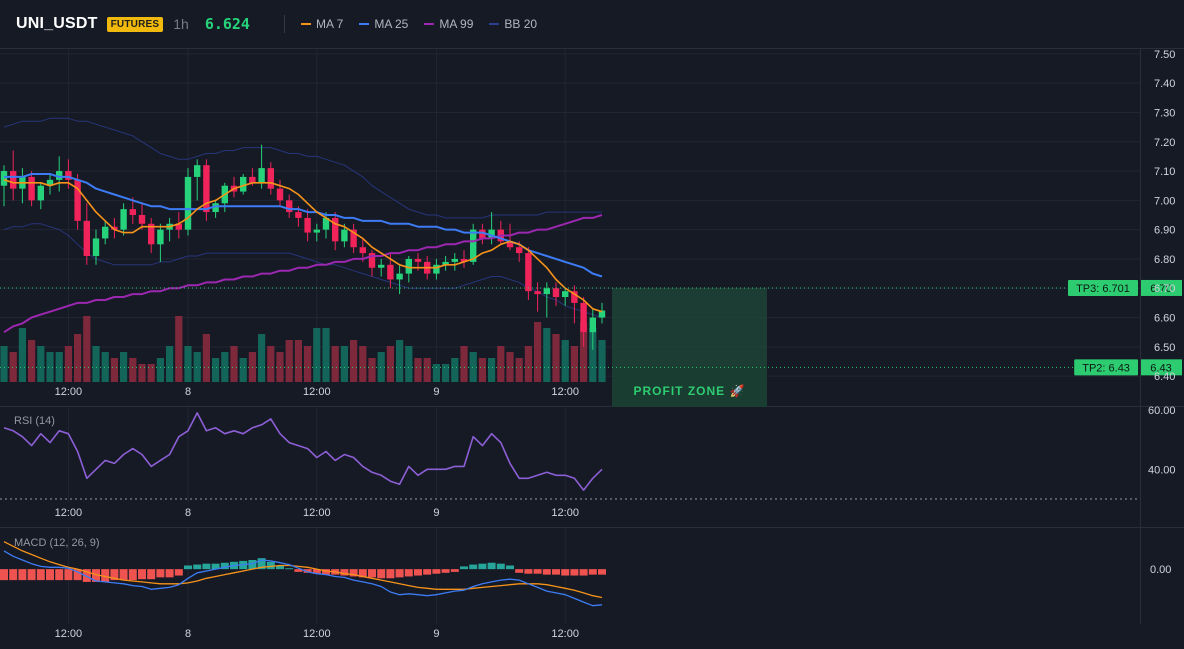 This screenshot has height=649, width=1184. What do you see at coordinates (303, 270) in the screenshot?
I see `bb-lower-line` at bounding box center [303, 270].